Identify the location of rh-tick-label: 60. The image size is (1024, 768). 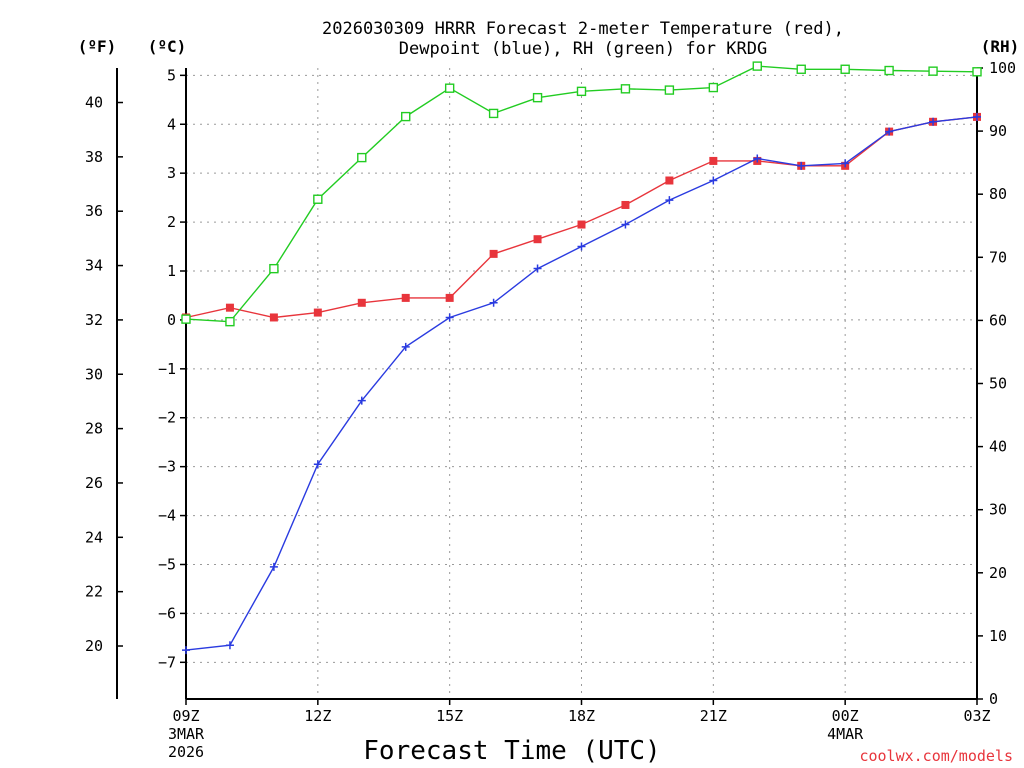
(998, 320).